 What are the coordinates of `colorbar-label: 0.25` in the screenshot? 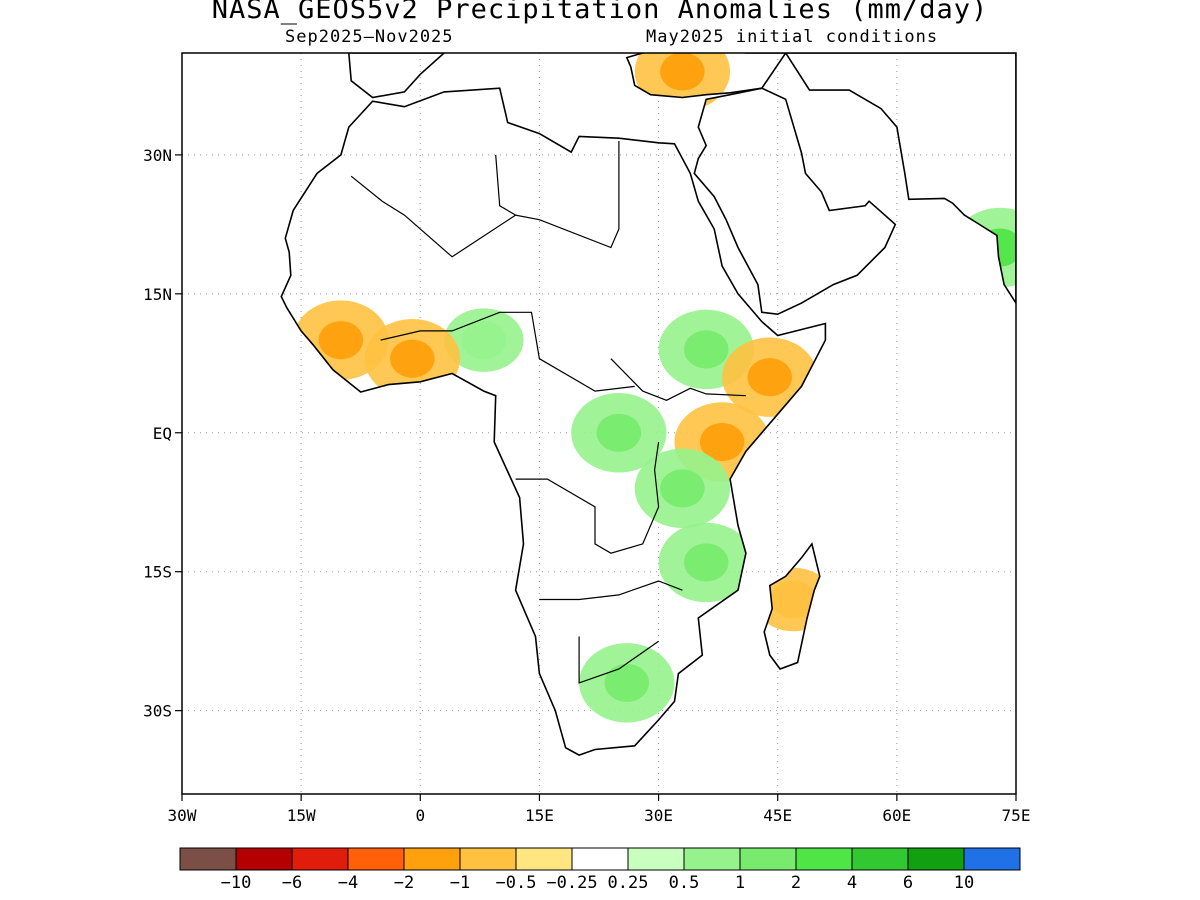 It's located at (628, 883).